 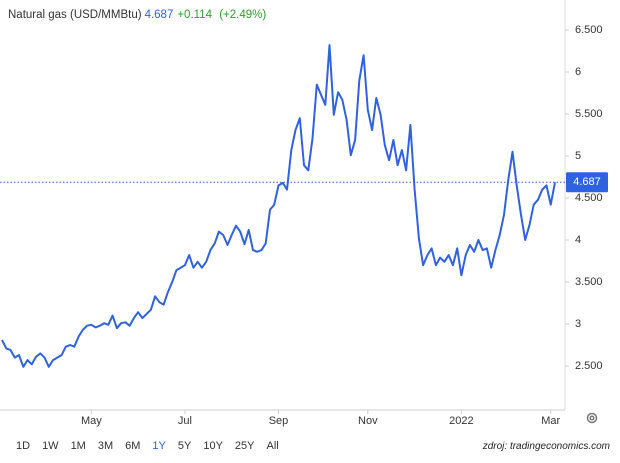 What do you see at coordinates (589, 366) in the screenshot?
I see `y-tick-label: 2.500` at bounding box center [589, 366].